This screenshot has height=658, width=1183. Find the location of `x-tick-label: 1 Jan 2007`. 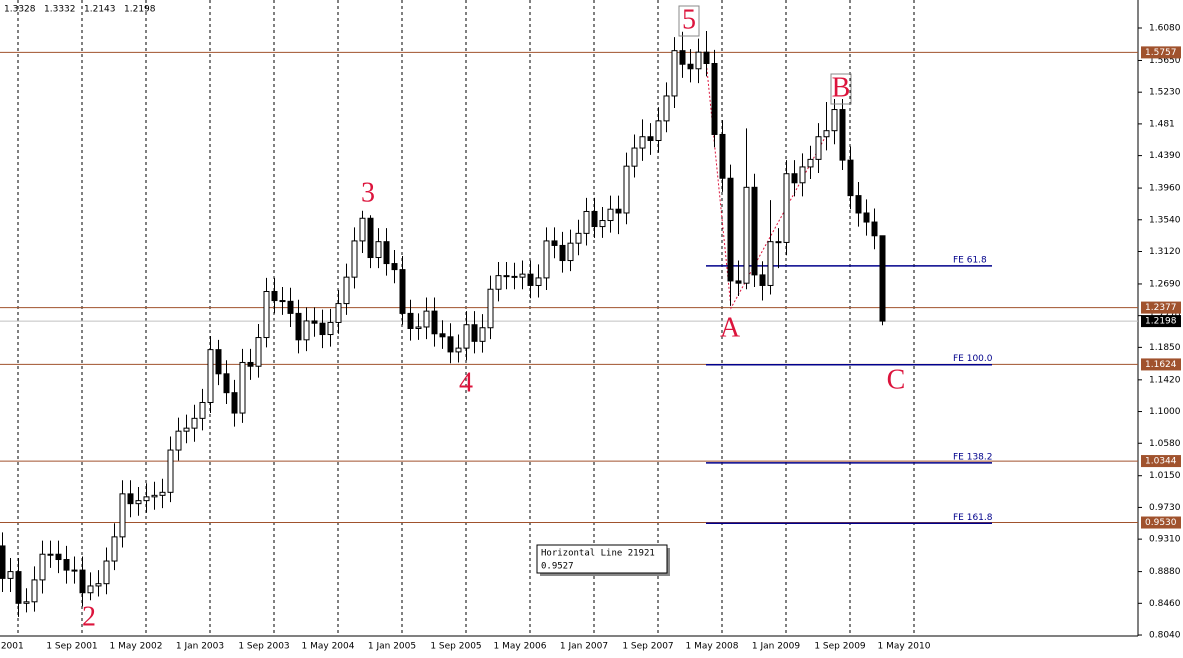

x-tick-label: 1 Jan 2007 is located at coordinates (584, 647).